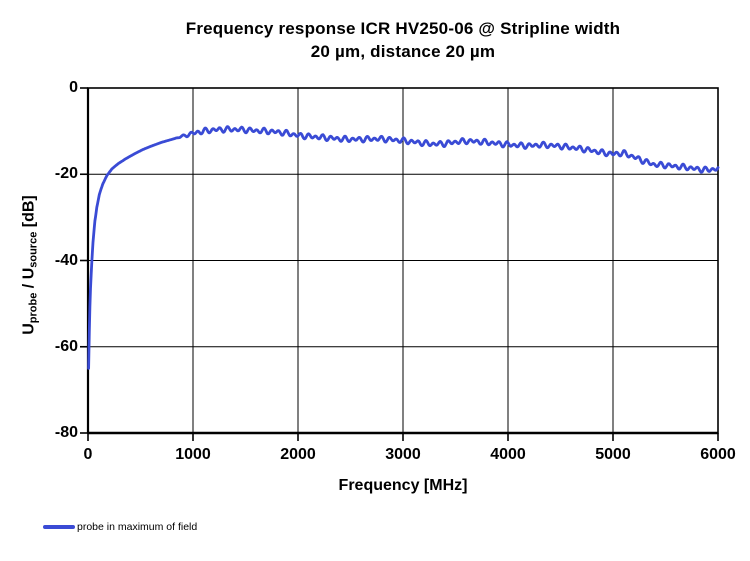  What do you see at coordinates (29, 329) in the screenshot?
I see `y-axis-title-part: U` at bounding box center [29, 329].